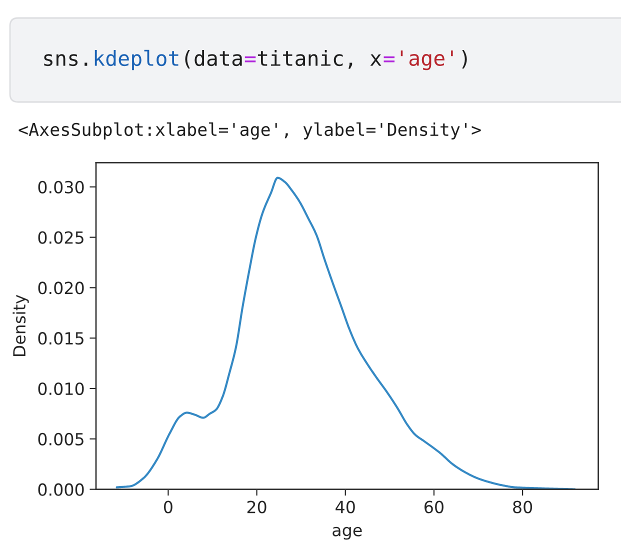  Describe the element at coordinates (61, 187) in the screenshot. I see `y-tick-label: 0.030` at that location.